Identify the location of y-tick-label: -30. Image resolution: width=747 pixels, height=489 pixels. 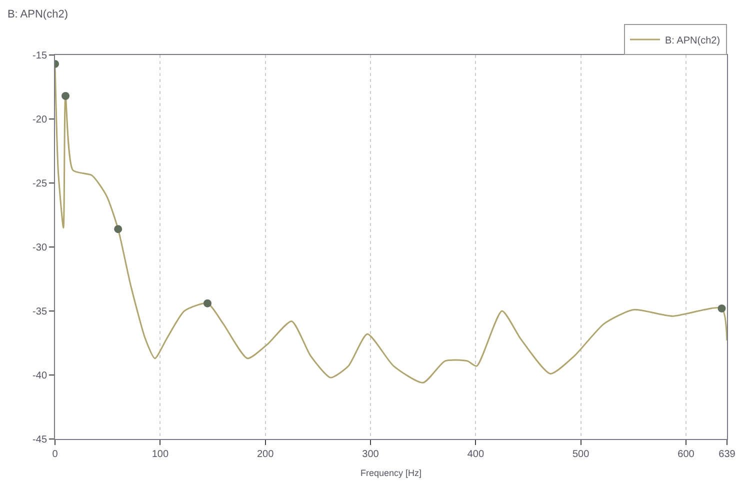
(40, 248).